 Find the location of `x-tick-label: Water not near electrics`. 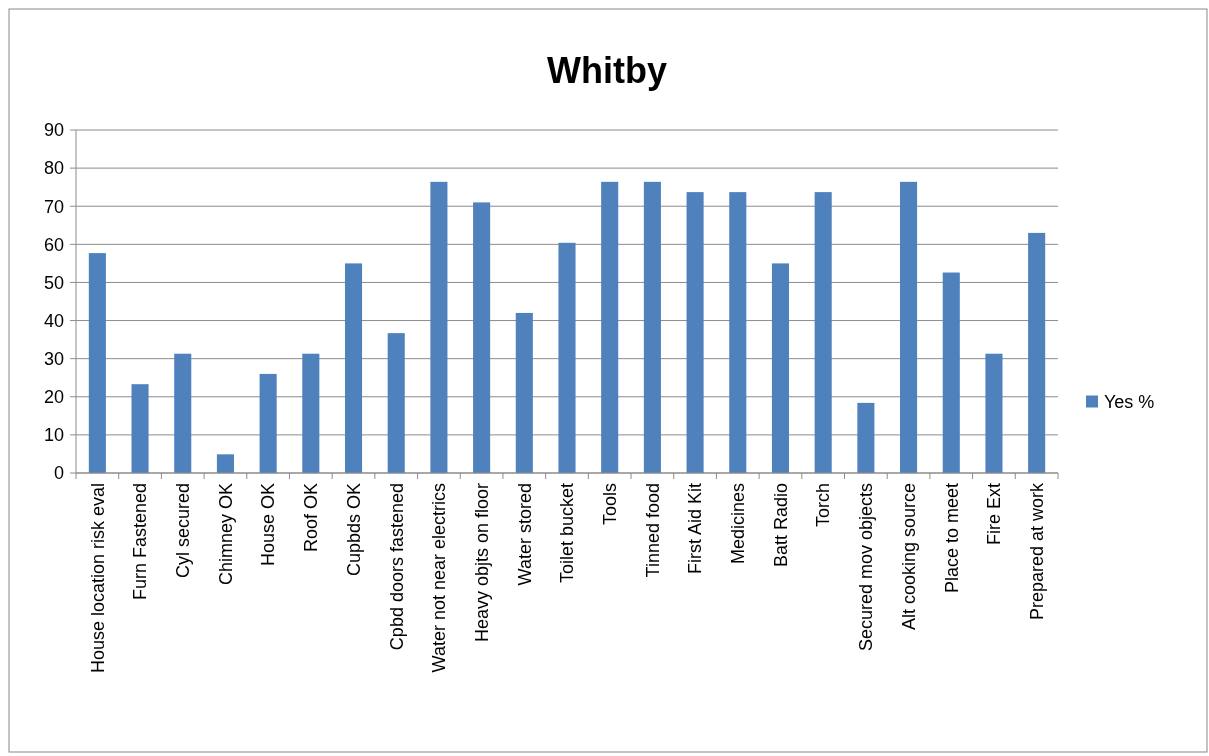

x-tick-label: Water not near electrics is located at coordinates (439, 578).